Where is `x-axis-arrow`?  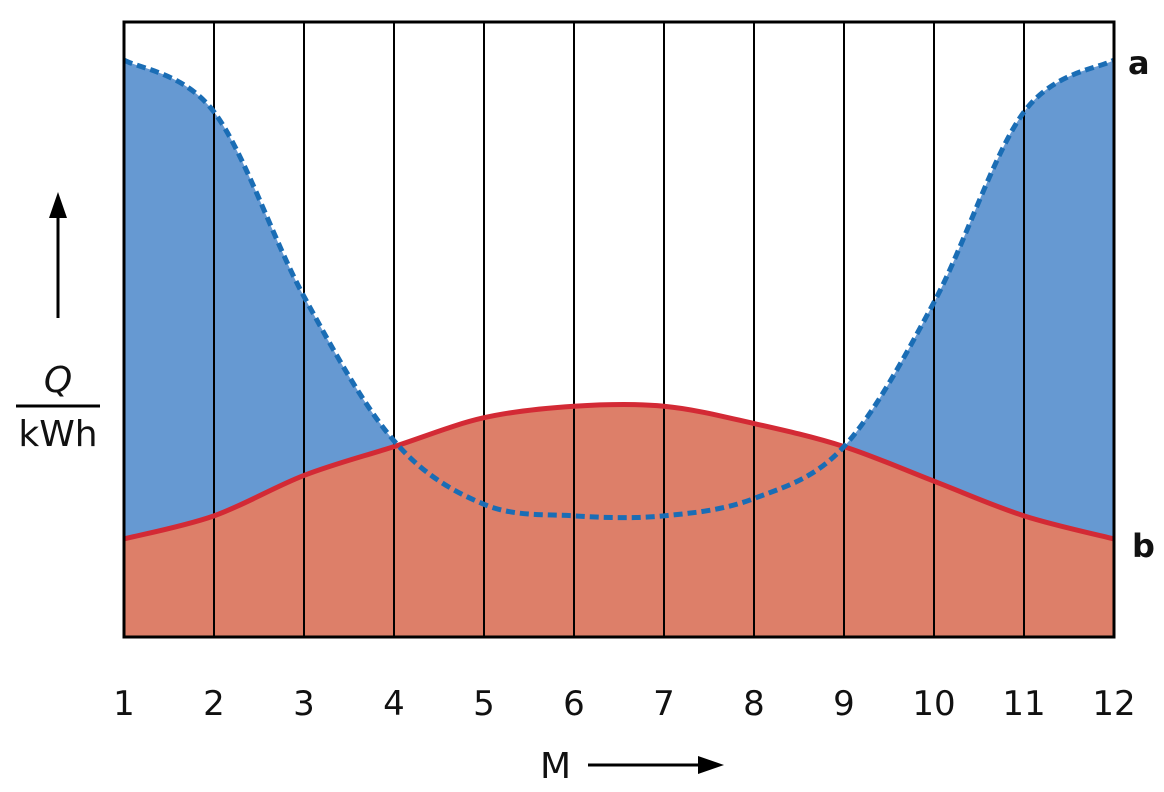 x-axis-arrow is located at coordinates (656, 765).